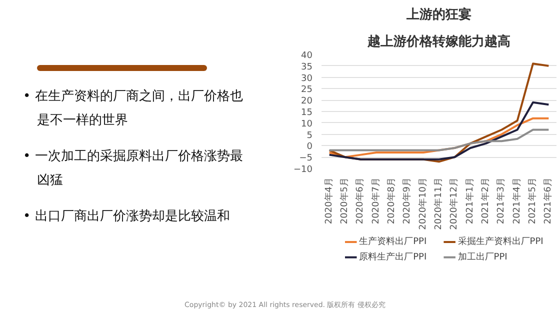 The height and width of the screenshot is (323, 560). What do you see at coordinates (422, 203) in the screenshot?
I see `x-tick-label: 2020年10月` at bounding box center [422, 203].